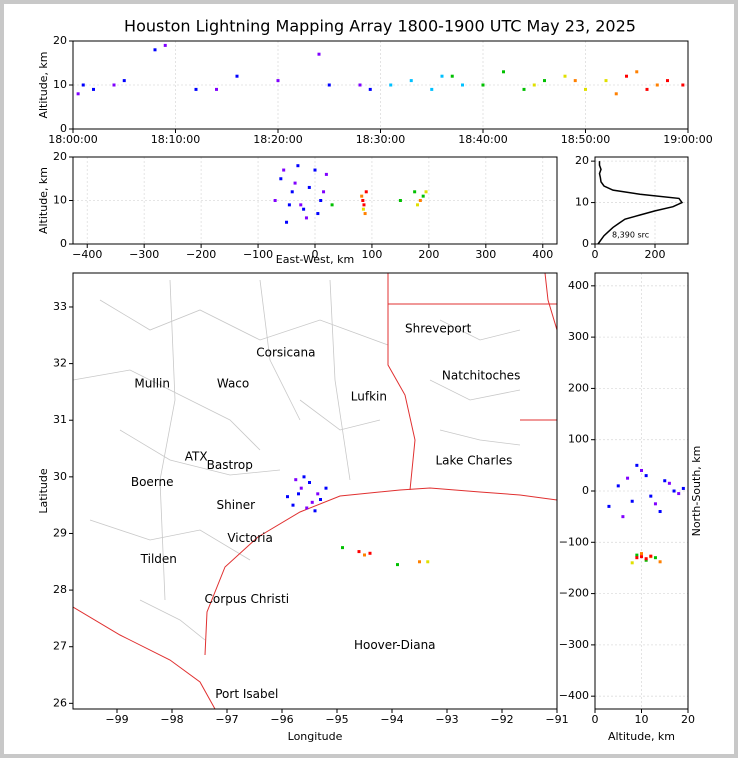  I want to click on x-tick-label: 18:20:00, so click(277, 139).